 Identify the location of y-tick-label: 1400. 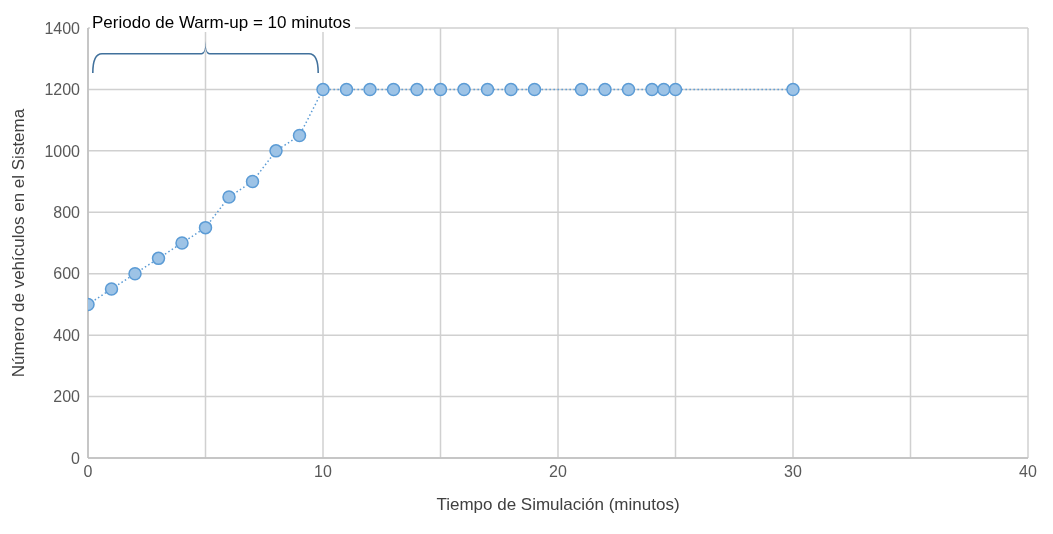
(62, 28).